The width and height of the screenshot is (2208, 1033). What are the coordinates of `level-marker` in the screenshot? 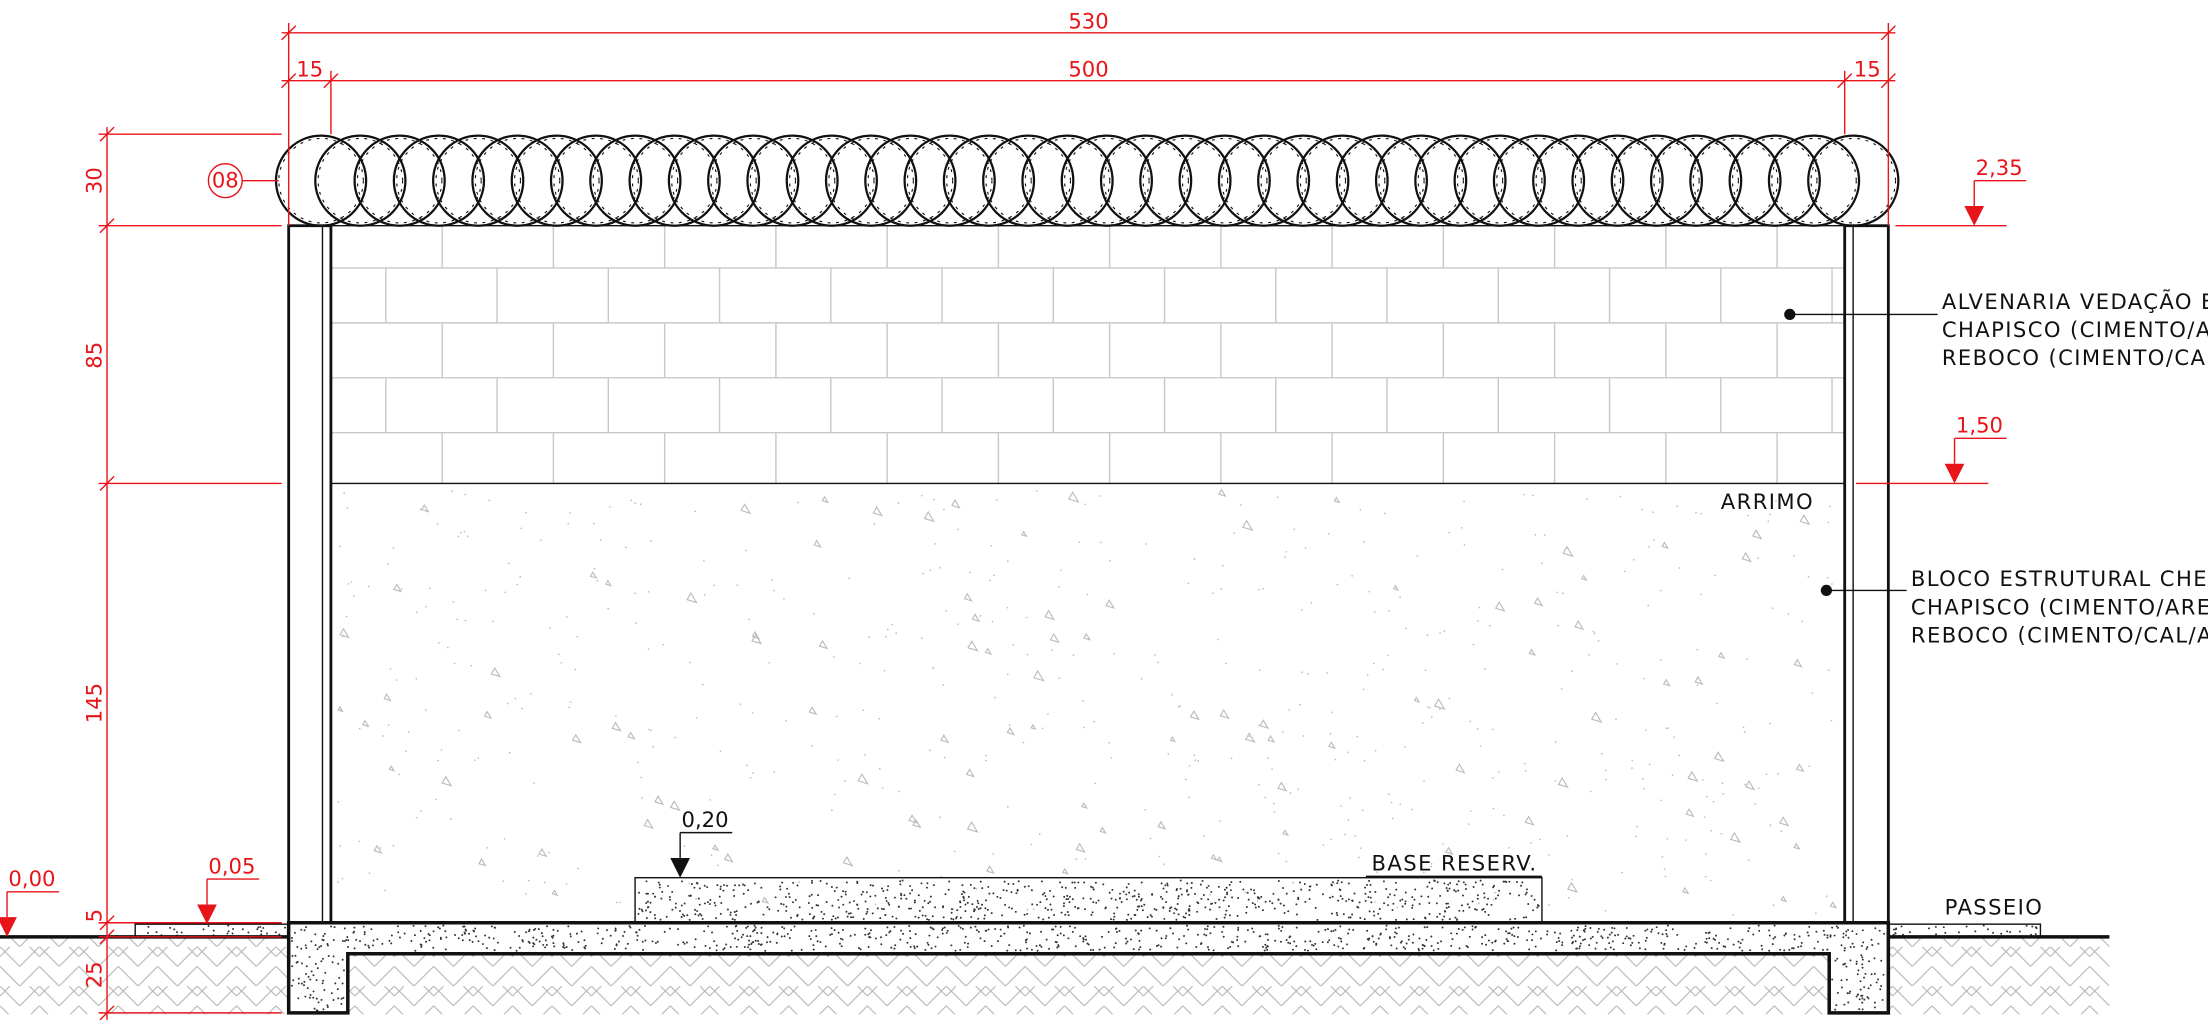 It's located at (1974, 216).